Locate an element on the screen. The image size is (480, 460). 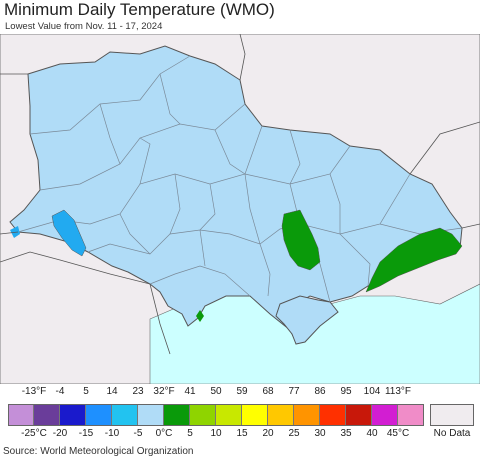
fahrenheit-tick-label: 59 is located at coordinates (242, 391).